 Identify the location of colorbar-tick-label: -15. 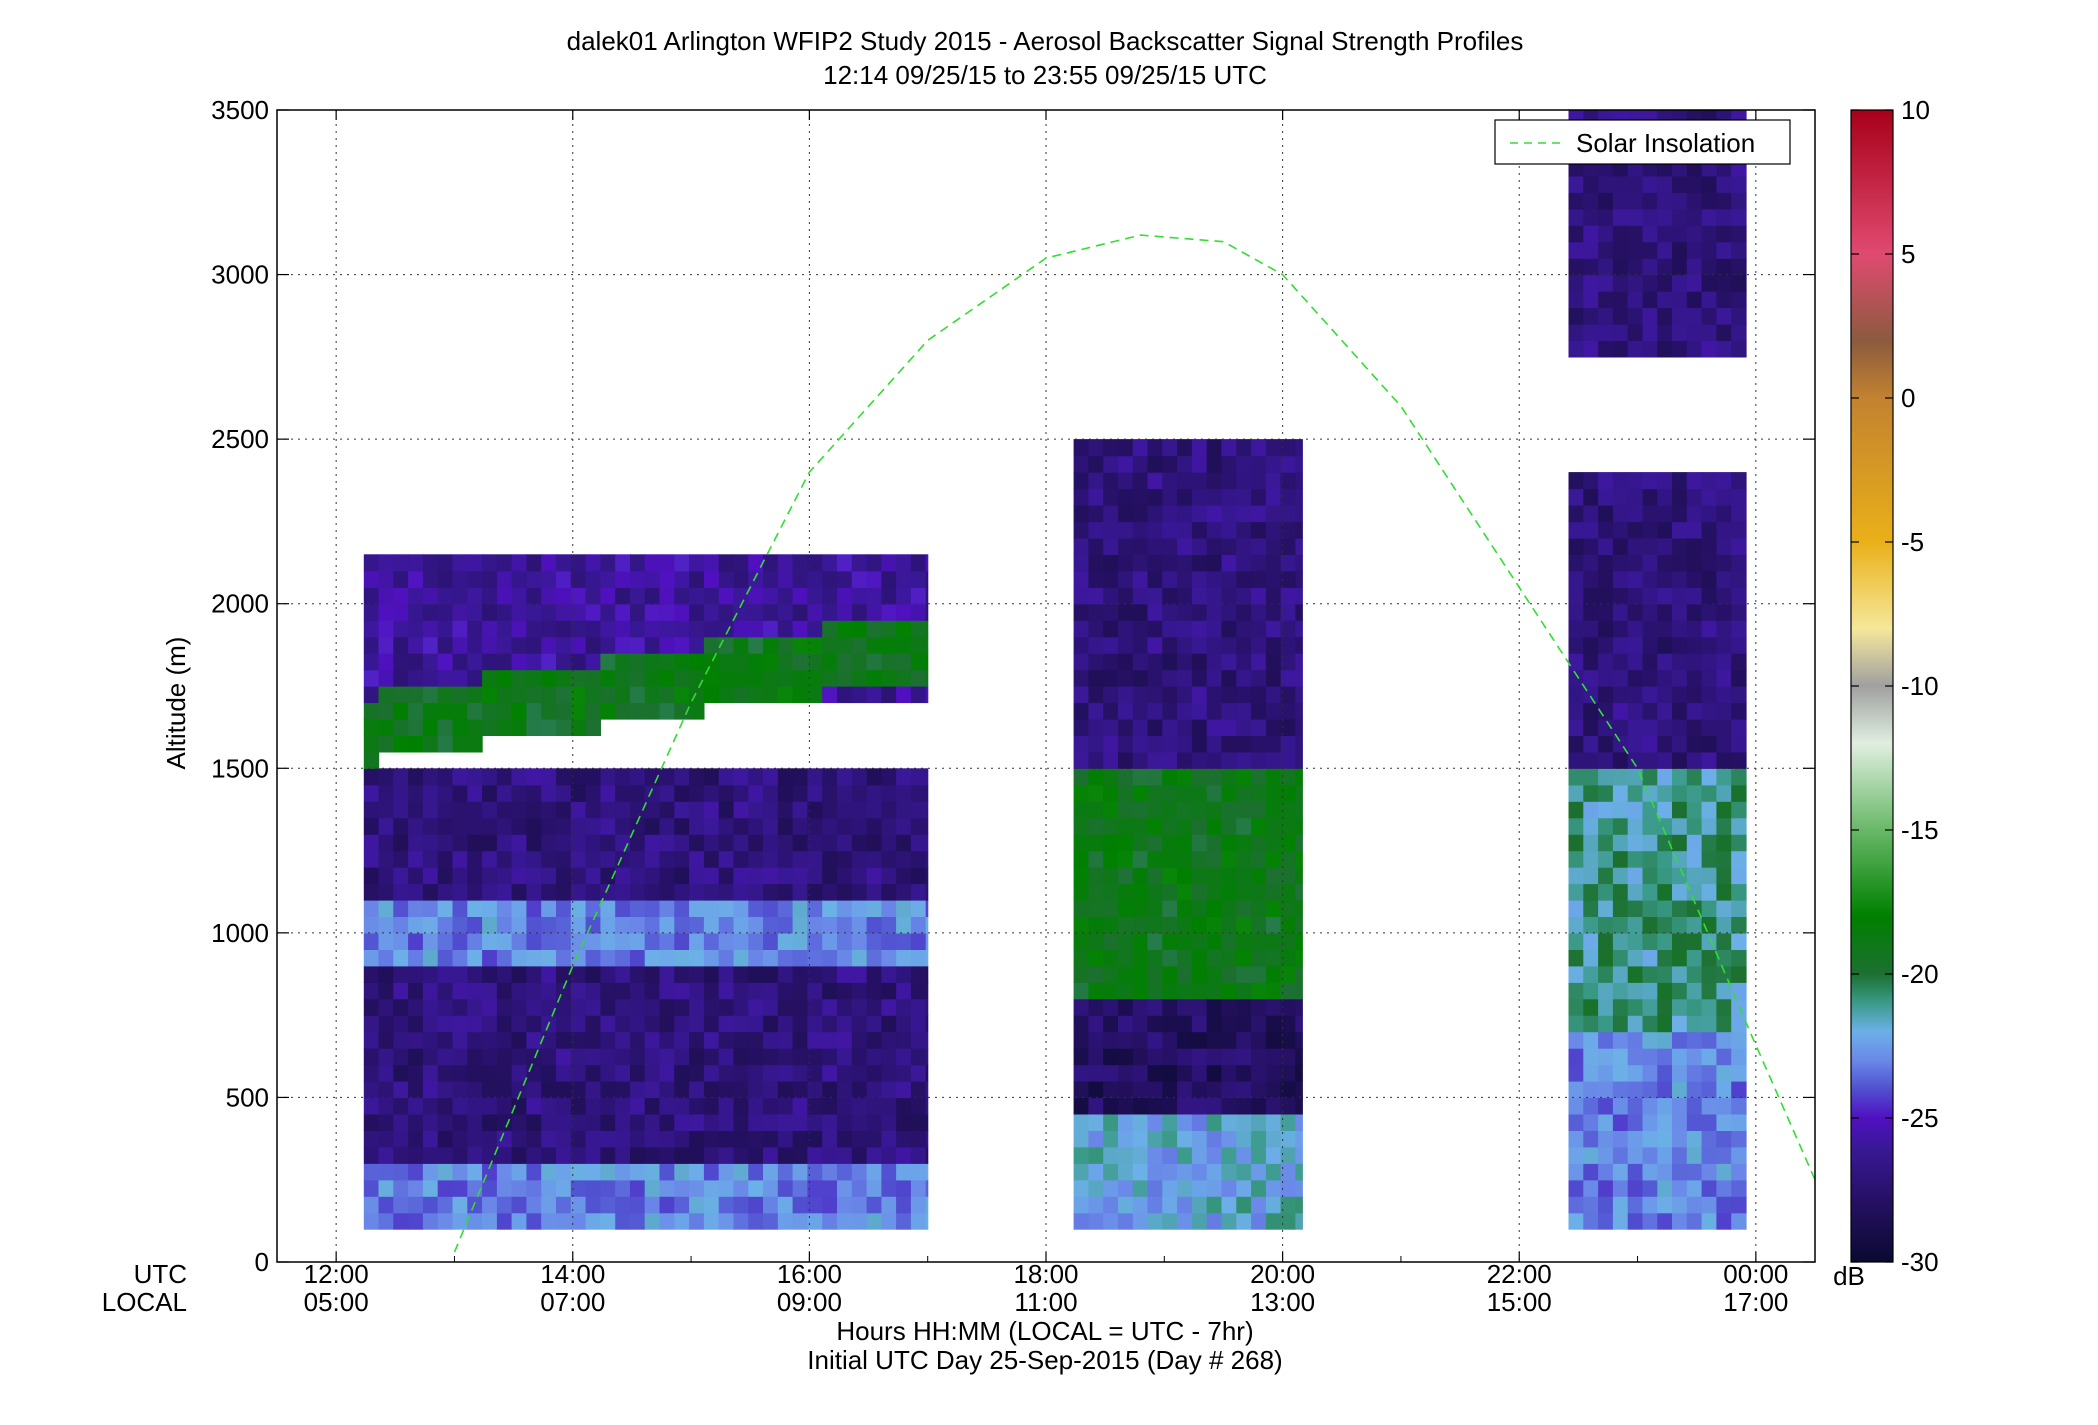
(1920, 830).